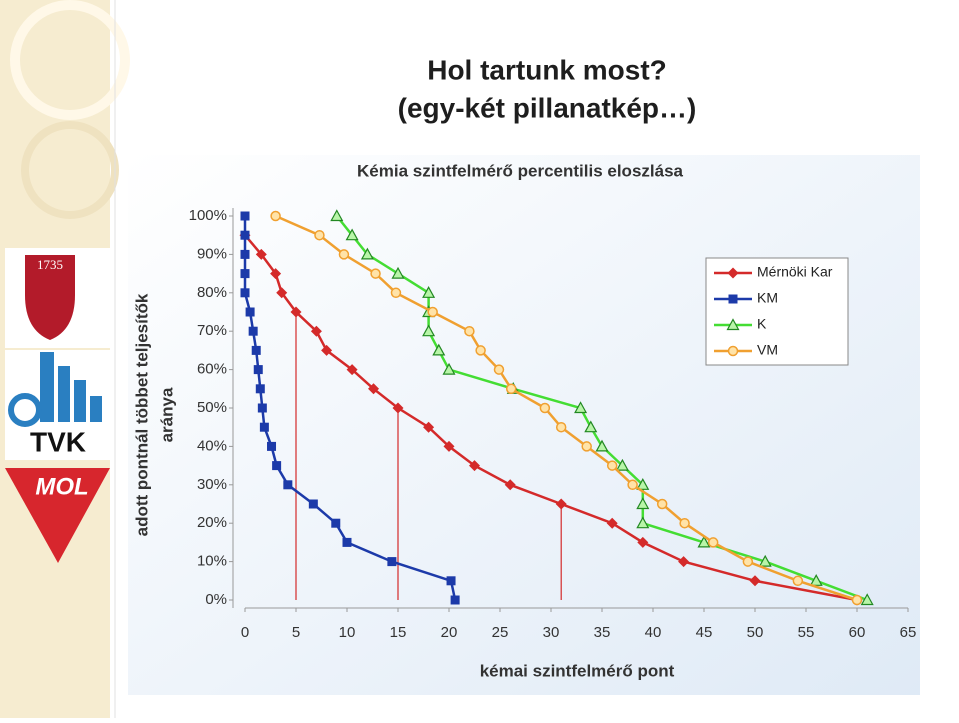 The width and height of the screenshot is (959, 723). I want to click on x-tick-label: 50, so click(755, 632).